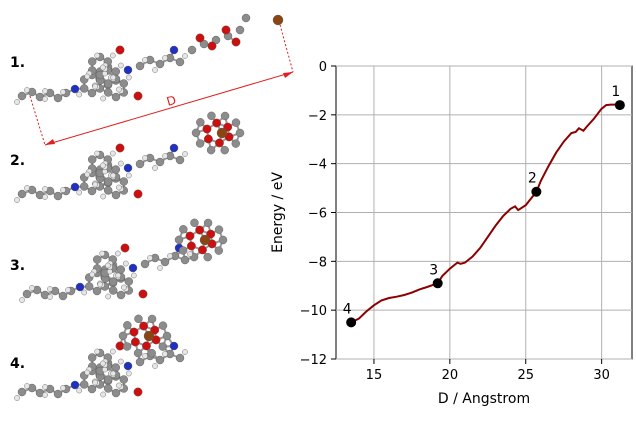  What do you see at coordinates (317, 262) in the screenshot?
I see `y-tick-label: −8` at bounding box center [317, 262].